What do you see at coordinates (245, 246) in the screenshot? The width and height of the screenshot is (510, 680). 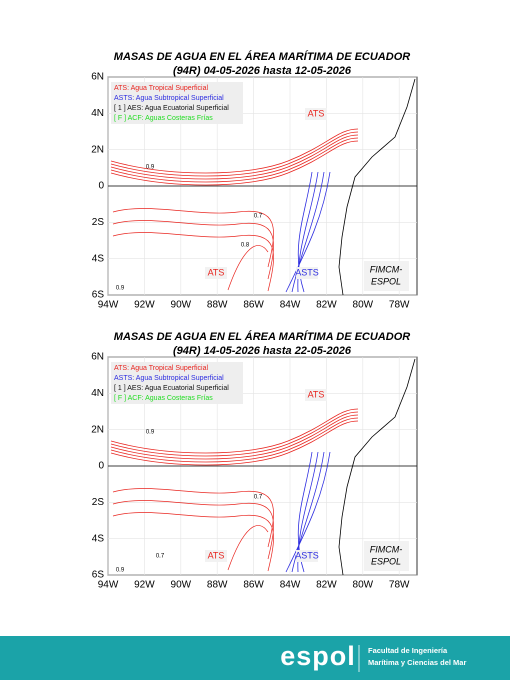 I see `contour-label: 0.8` at bounding box center [245, 246].